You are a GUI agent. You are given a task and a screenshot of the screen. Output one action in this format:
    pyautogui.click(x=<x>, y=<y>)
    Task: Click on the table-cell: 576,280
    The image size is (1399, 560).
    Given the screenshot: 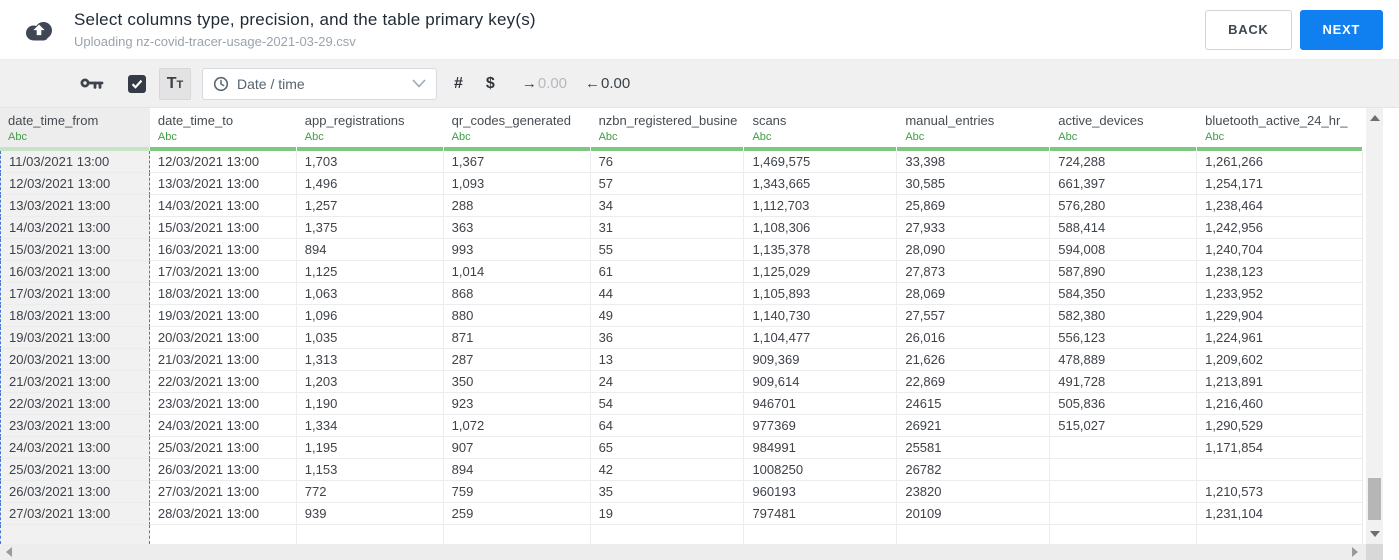 What is the action you would take?
    pyautogui.click(x=1124, y=206)
    